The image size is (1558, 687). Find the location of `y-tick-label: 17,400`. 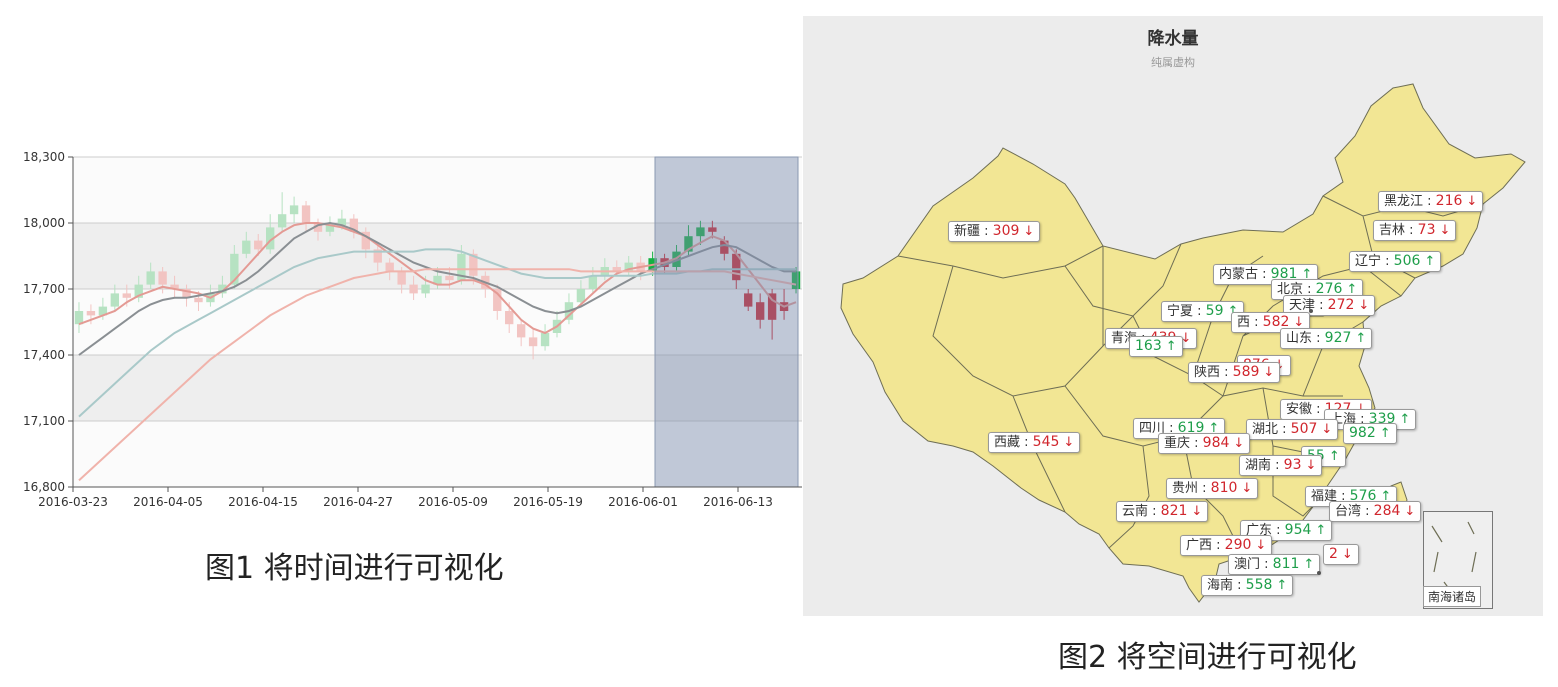

y-tick-label: 17,400 is located at coordinates (44, 355).